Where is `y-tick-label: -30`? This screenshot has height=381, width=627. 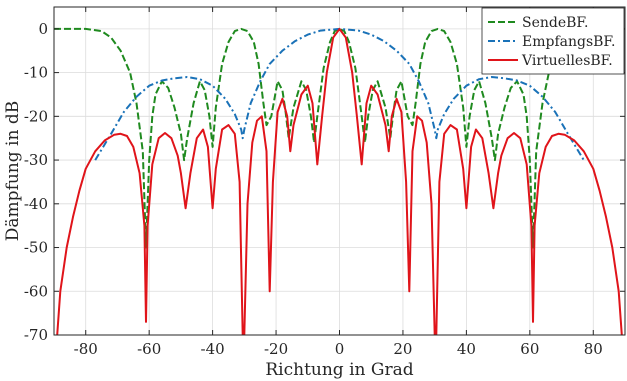
y-tick-label: -30 is located at coordinates (36, 160).